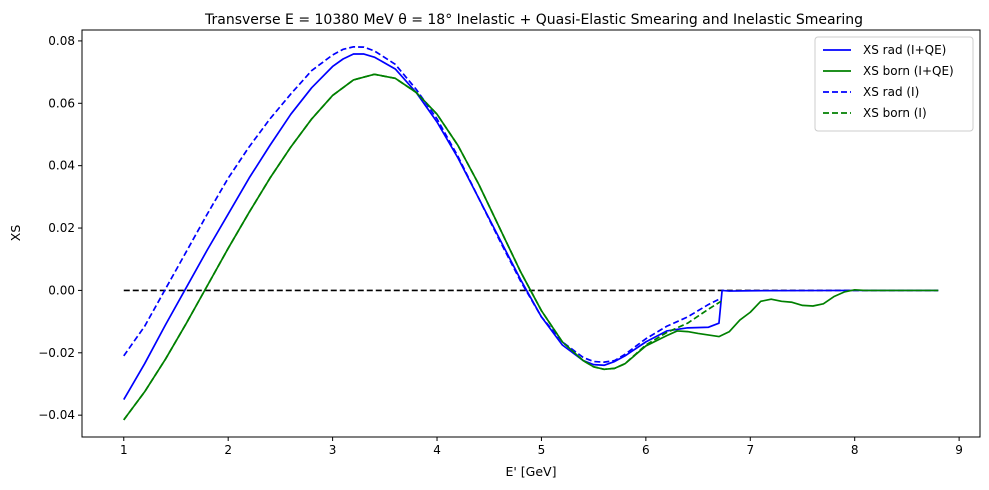 The height and width of the screenshot is (490, 989). Describe the element at coordinates (646, 450) in the screenshot. I see `x-tick-label: 6` at that location.